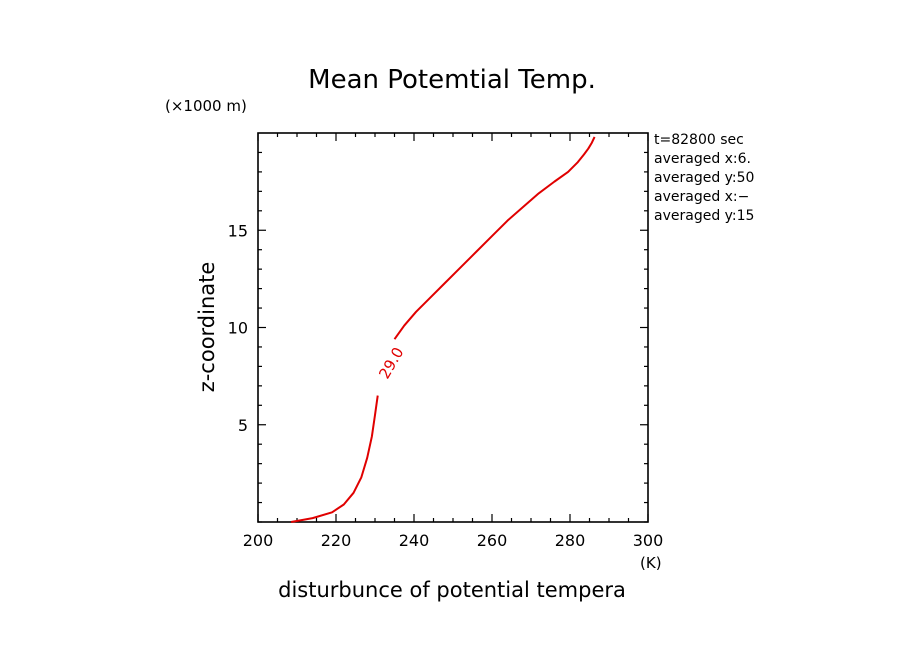 The height and width of the screenshot is (654, 904). Describe the element at coordinates (452, 590) in the screenshot. I see `x-axis-label: disturbunce of potential tempera` at that location.